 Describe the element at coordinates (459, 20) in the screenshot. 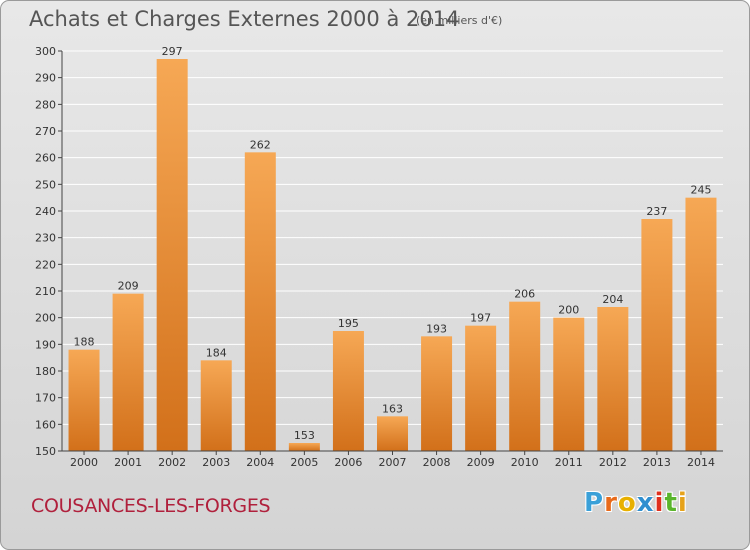

I see `chart-subtitle: (en milliers d'€)` at that location.